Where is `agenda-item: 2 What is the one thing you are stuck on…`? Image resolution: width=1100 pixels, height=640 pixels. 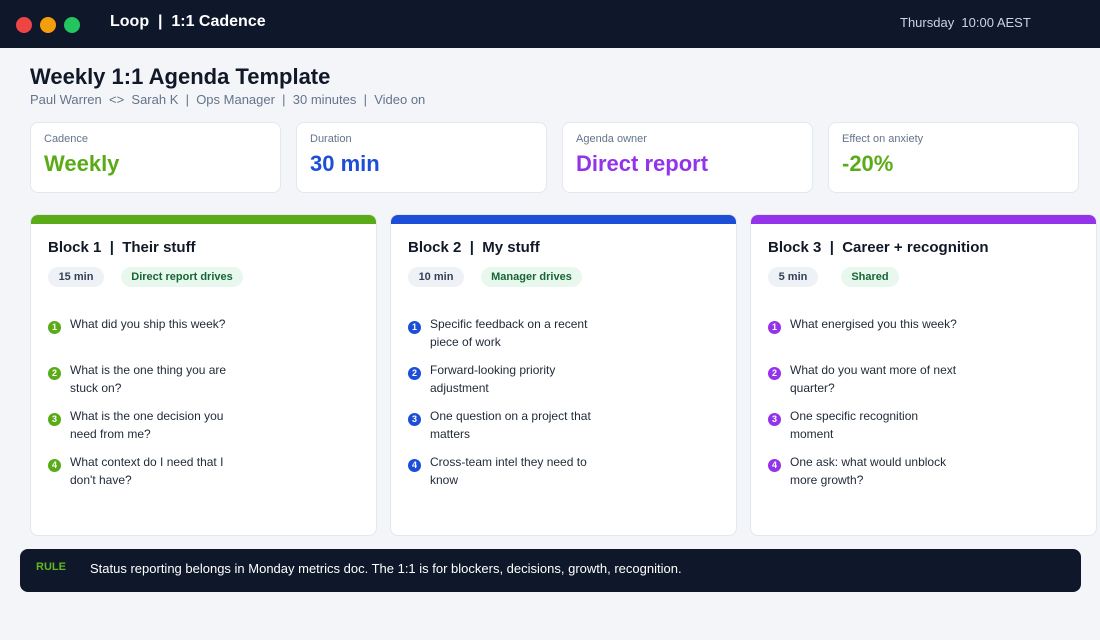 agenda-item: 2 What is the one thing you are stuck on… is located at coordinates (208, 381).